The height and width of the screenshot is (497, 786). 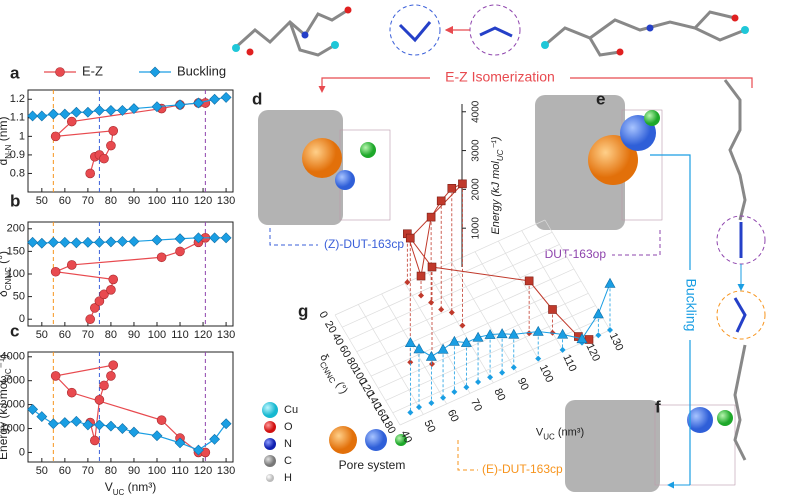 What do you see at coordinates (109, 487) in the screenshot?
I see `x-axis-label-part: V` at bounding box center [109, 487].